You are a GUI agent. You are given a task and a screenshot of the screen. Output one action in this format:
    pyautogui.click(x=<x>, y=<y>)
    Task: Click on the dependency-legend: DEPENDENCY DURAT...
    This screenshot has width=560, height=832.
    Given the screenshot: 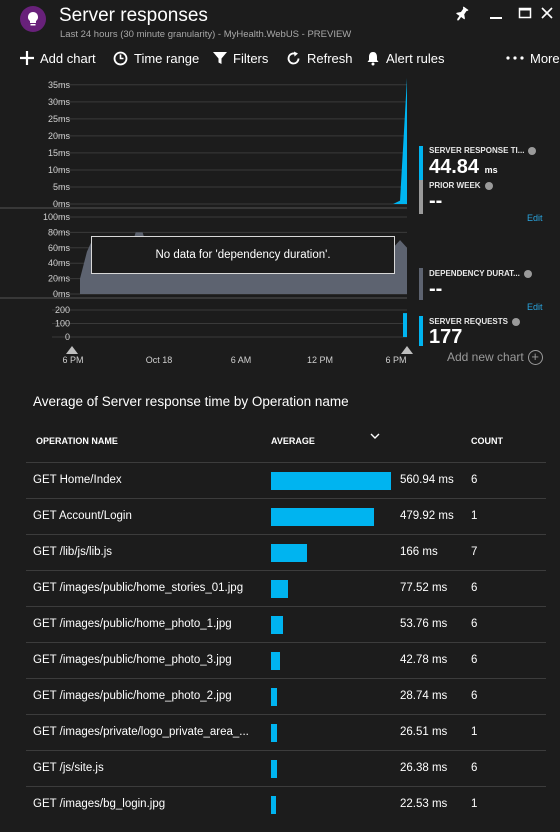 What is the action you would take?
    pyautogui.click(x=480, y=273)
    